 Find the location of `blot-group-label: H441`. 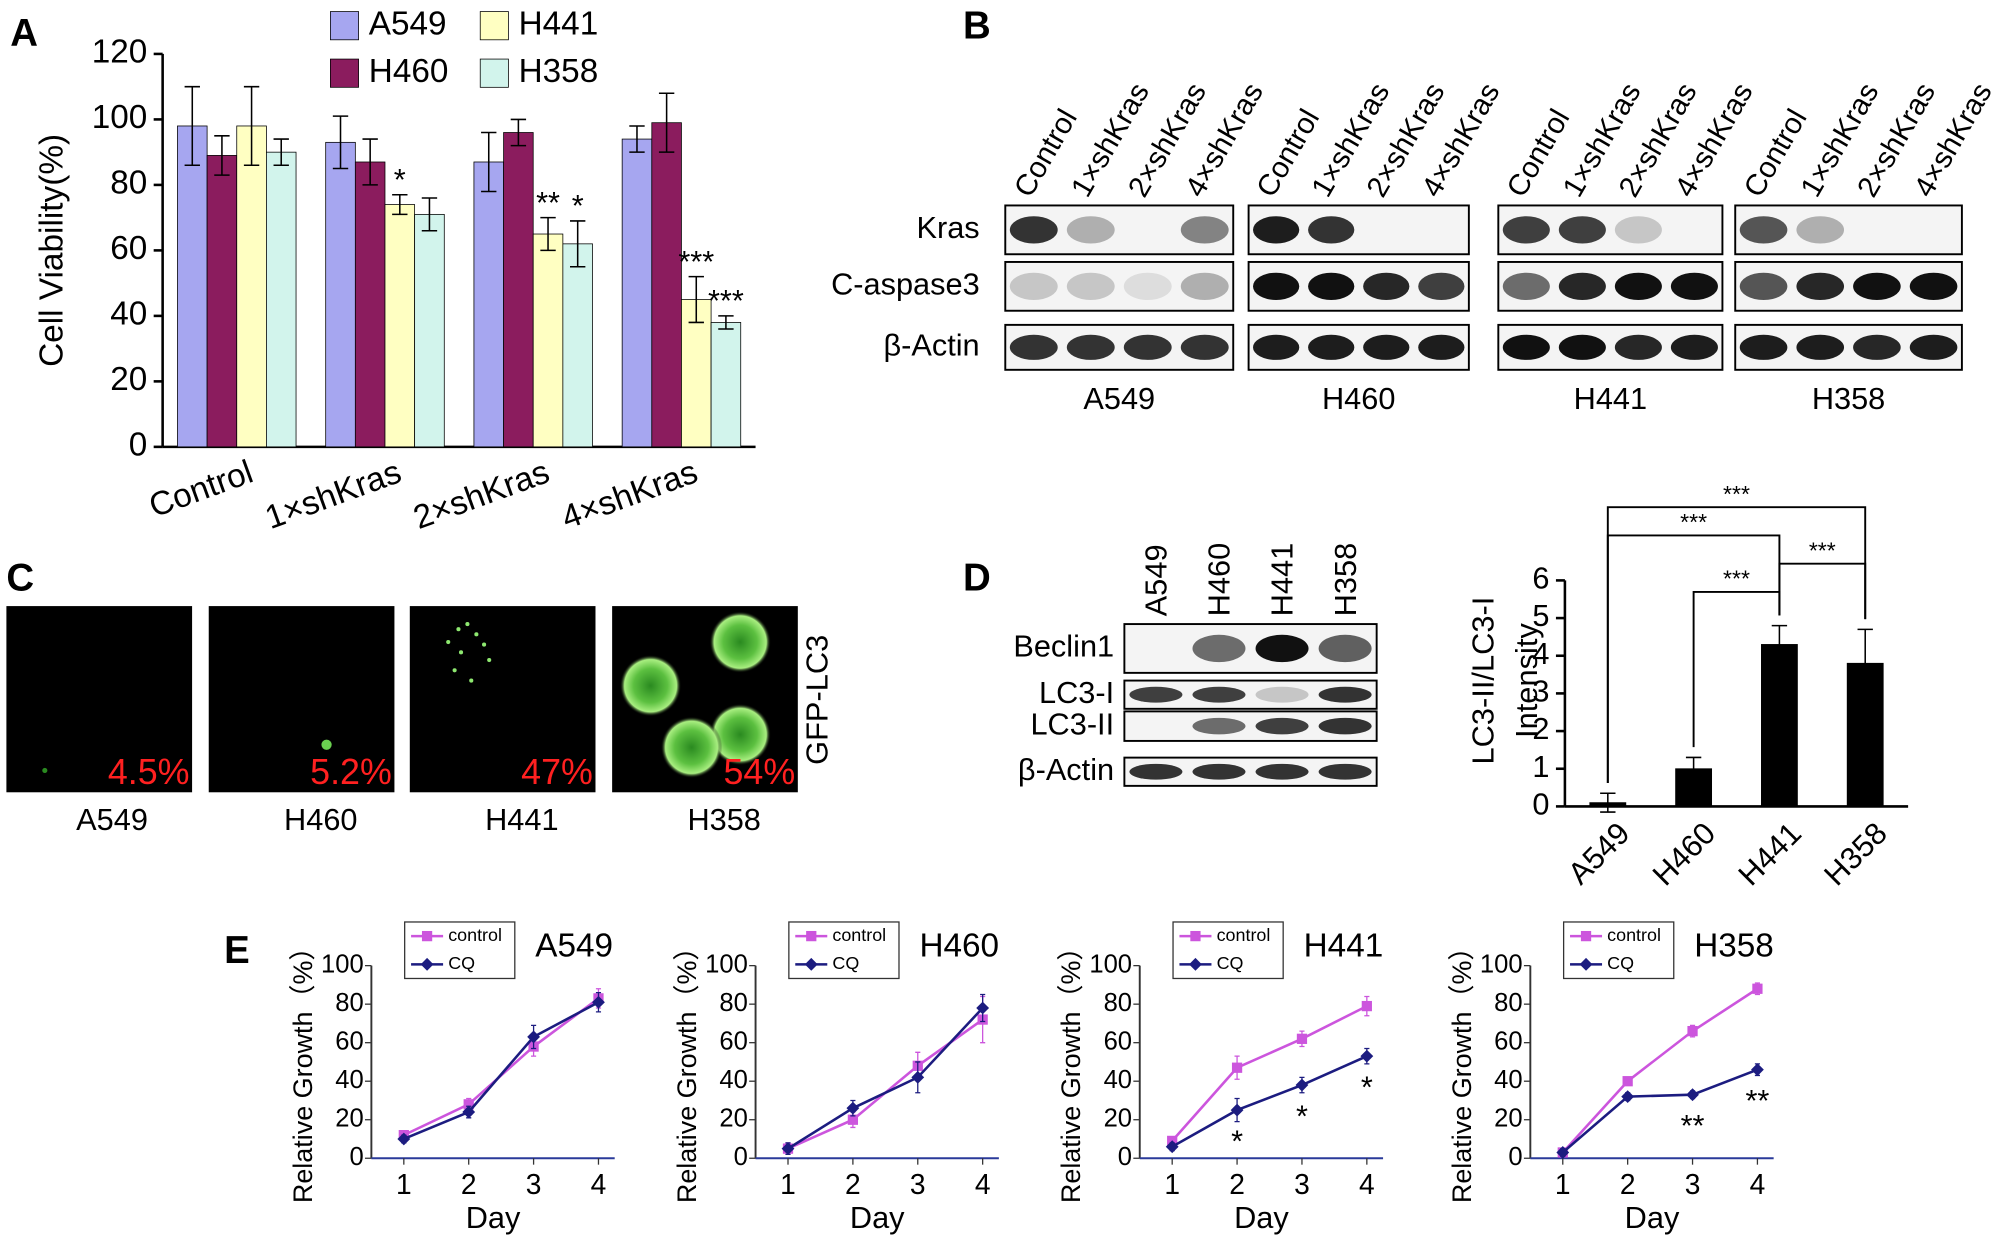

blot-group-label: H441 is located at coordinates (1610, 398).